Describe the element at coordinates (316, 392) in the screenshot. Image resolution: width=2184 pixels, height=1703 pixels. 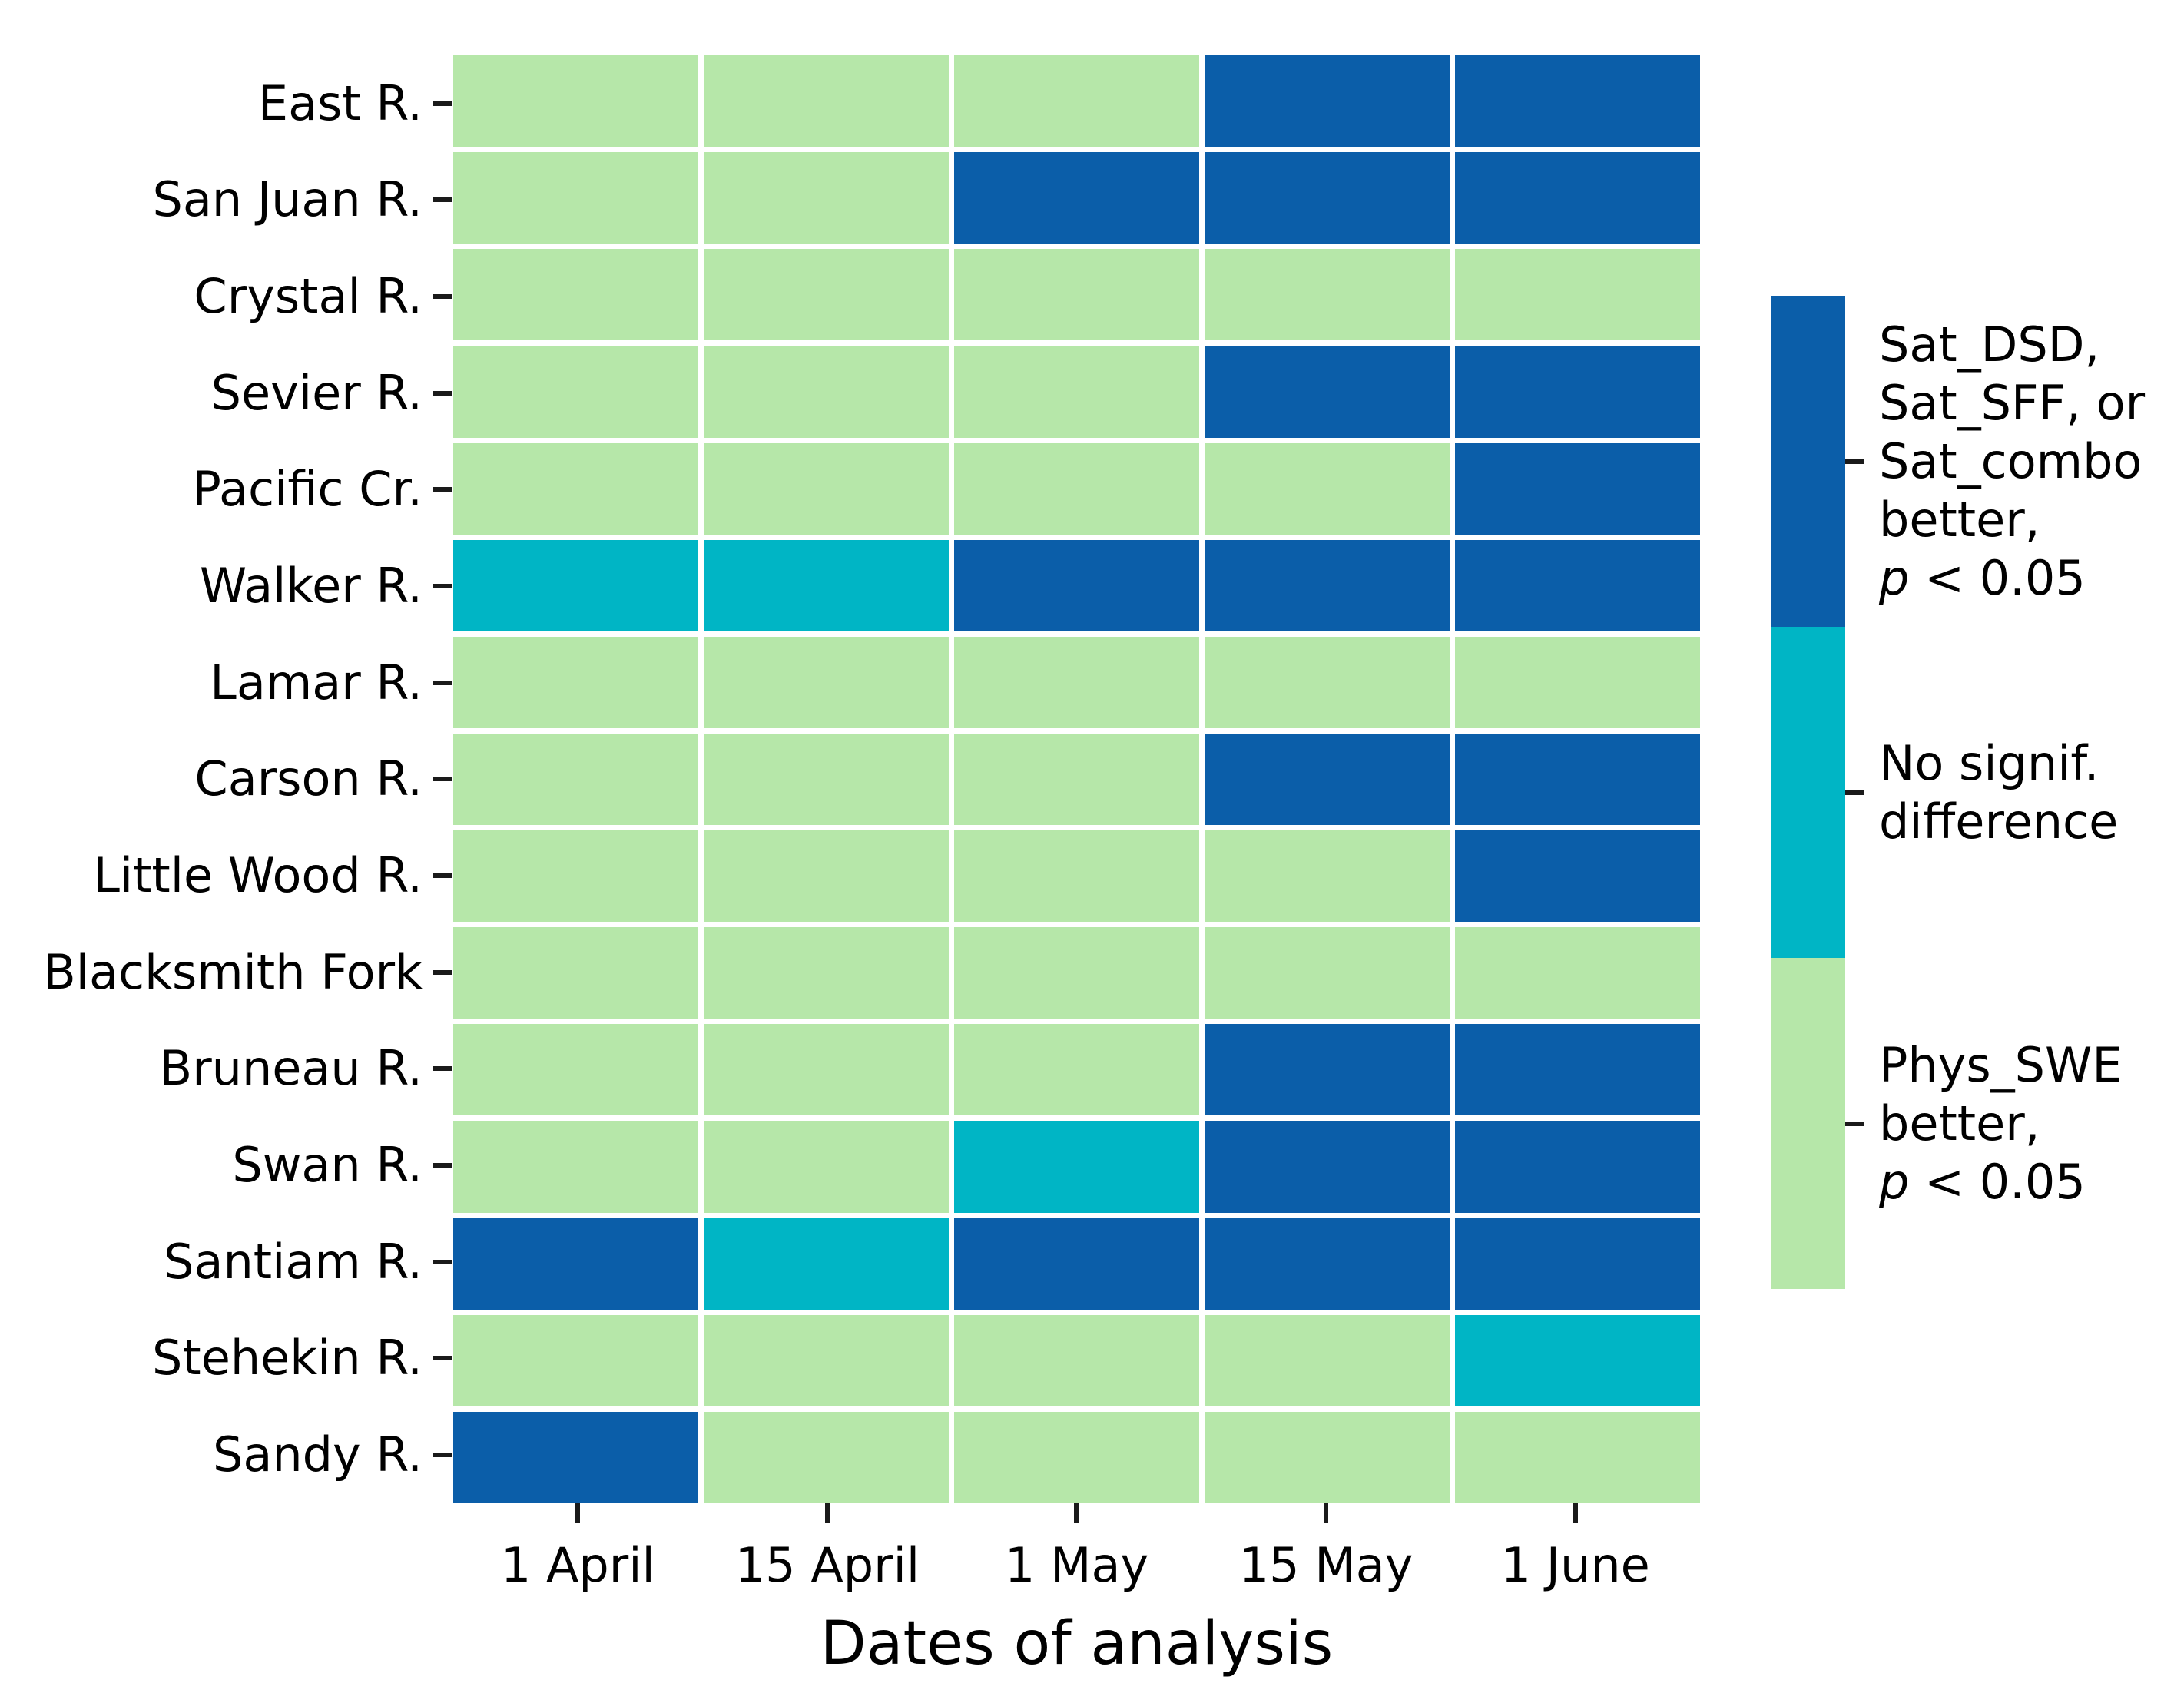
I see `y-tick-label: Sevier R.` at that location.